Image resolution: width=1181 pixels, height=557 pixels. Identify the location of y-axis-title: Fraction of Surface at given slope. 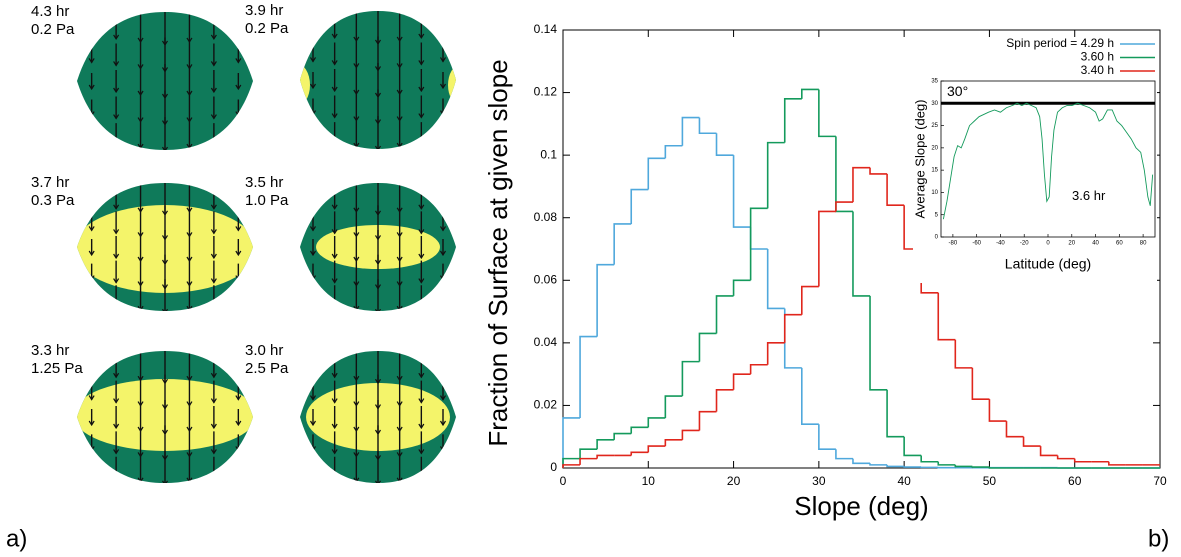
(498, 252).